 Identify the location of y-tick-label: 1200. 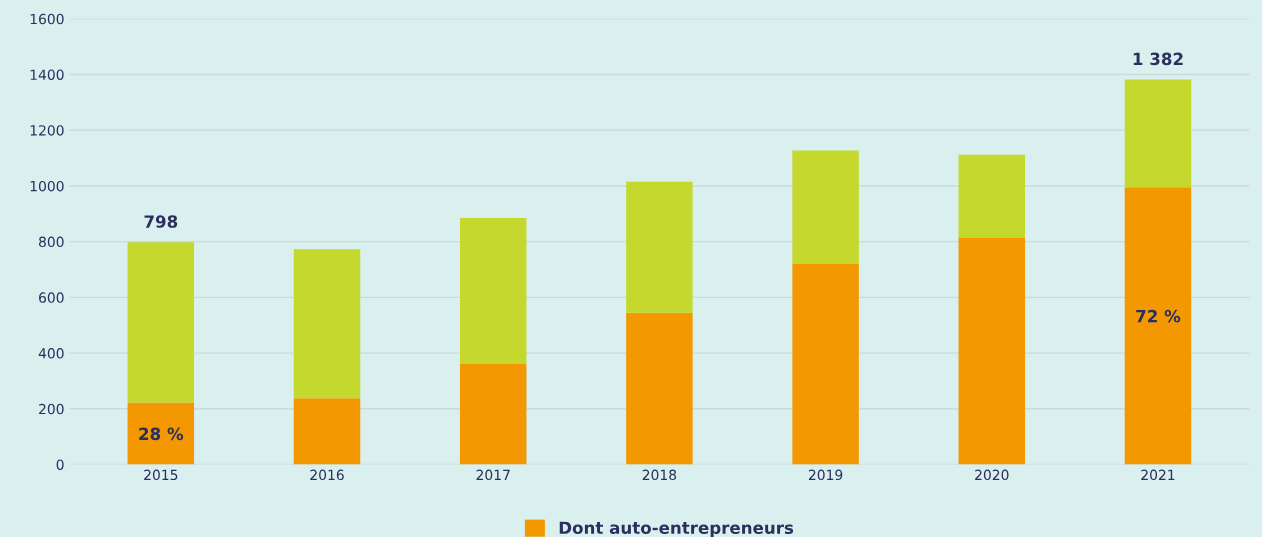
(47, 130).